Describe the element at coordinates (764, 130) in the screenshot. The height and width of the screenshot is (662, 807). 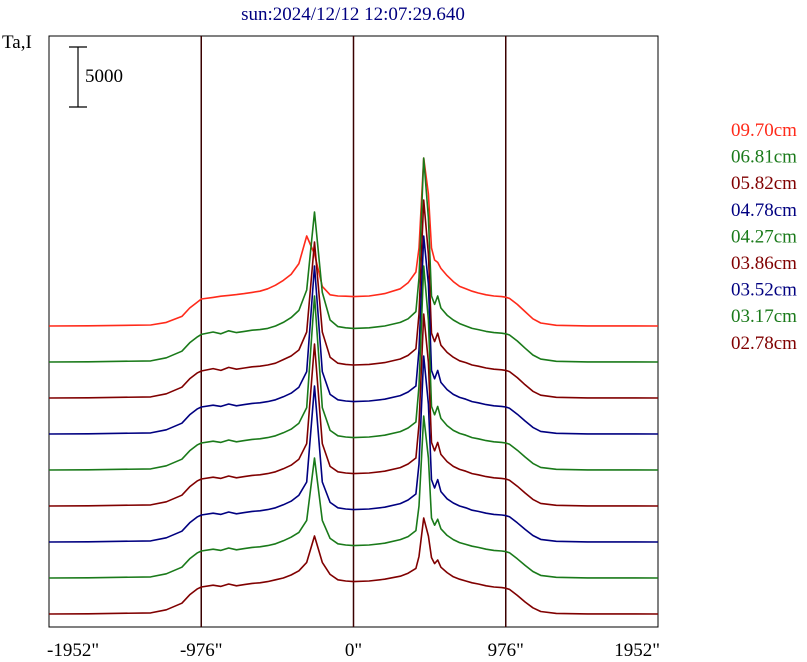
I see `legend-item-09.70cm: 09.70cm` at that location.